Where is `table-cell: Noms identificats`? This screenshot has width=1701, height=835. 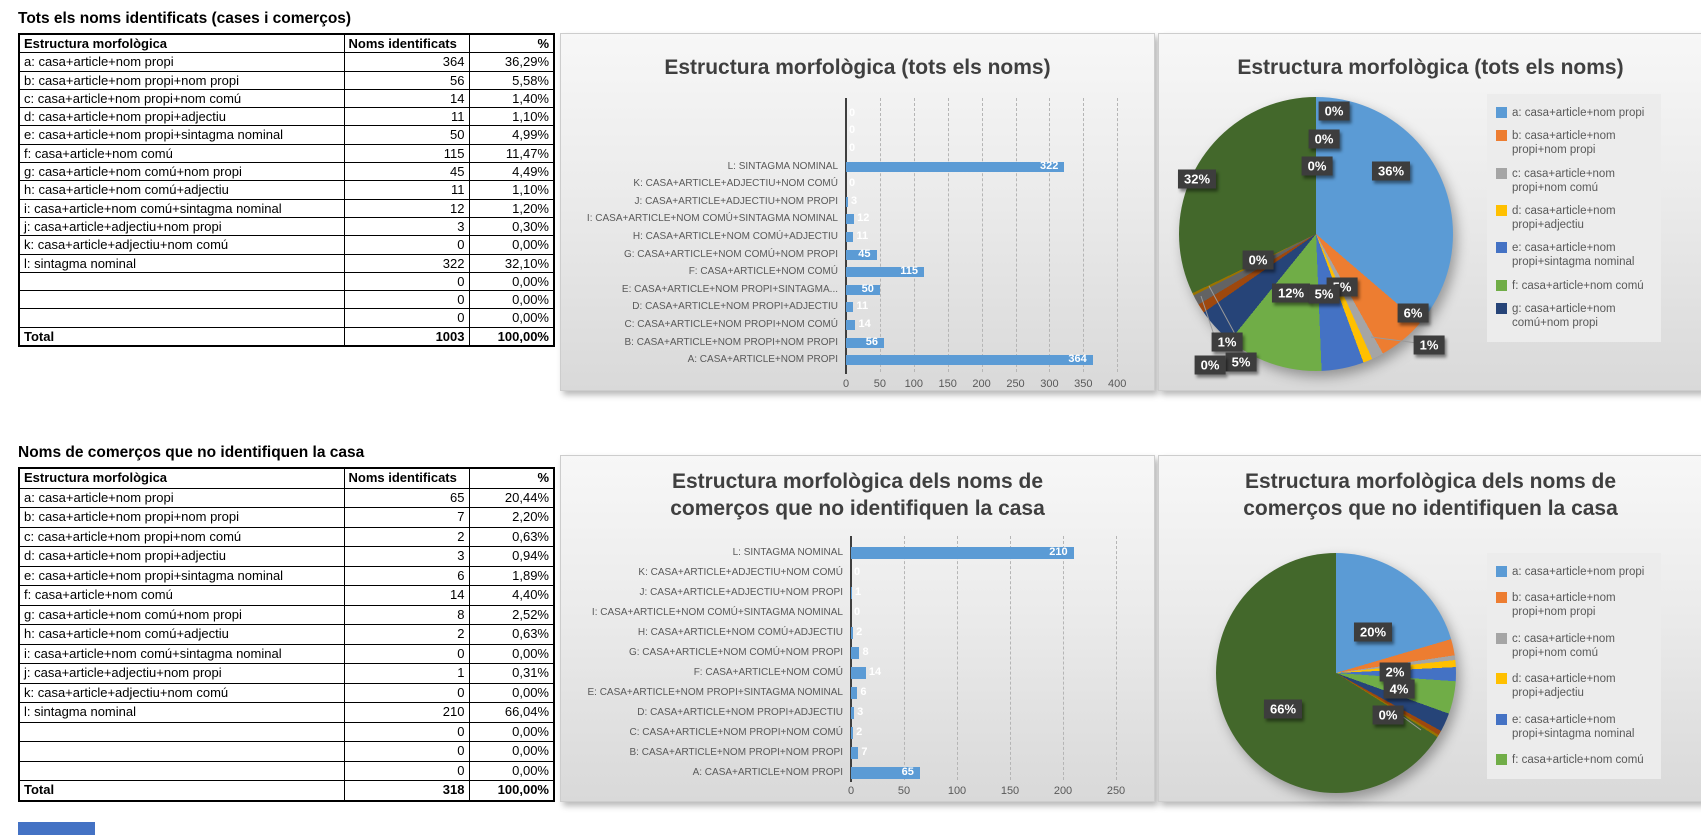 table-cell: Noms identificats is located at coordinates (406, 478).